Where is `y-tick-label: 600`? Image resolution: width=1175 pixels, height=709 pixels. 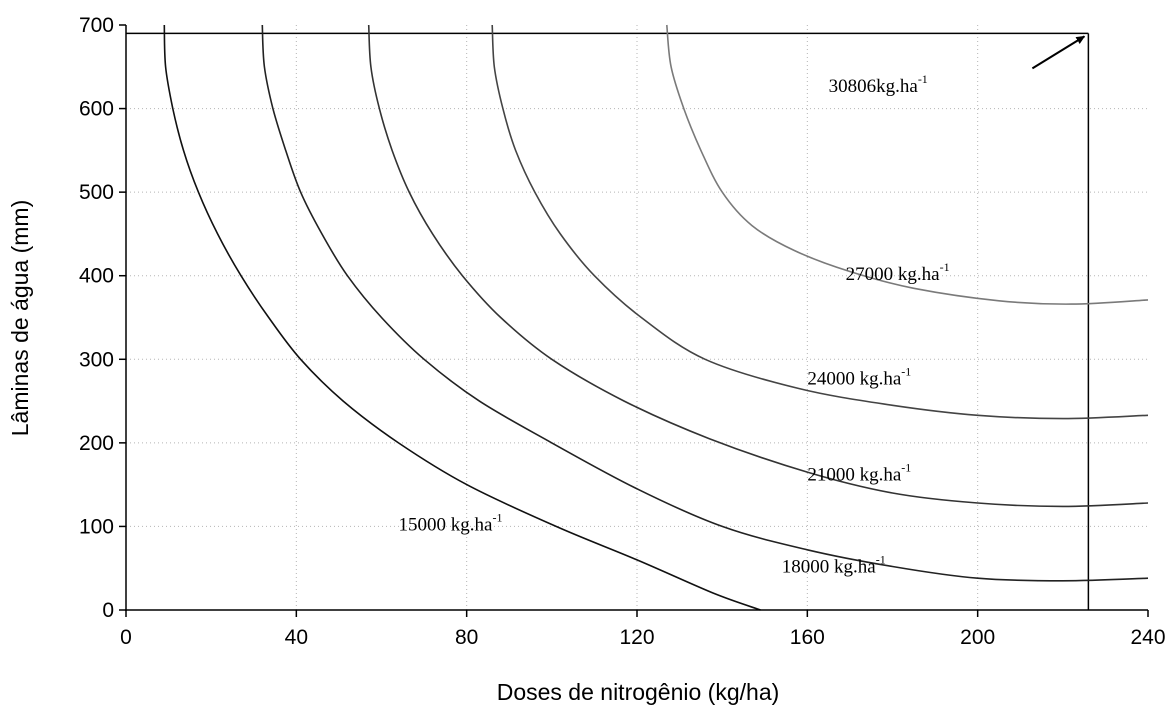 y-tick-label: 600 is located at coordinates (96, 109).